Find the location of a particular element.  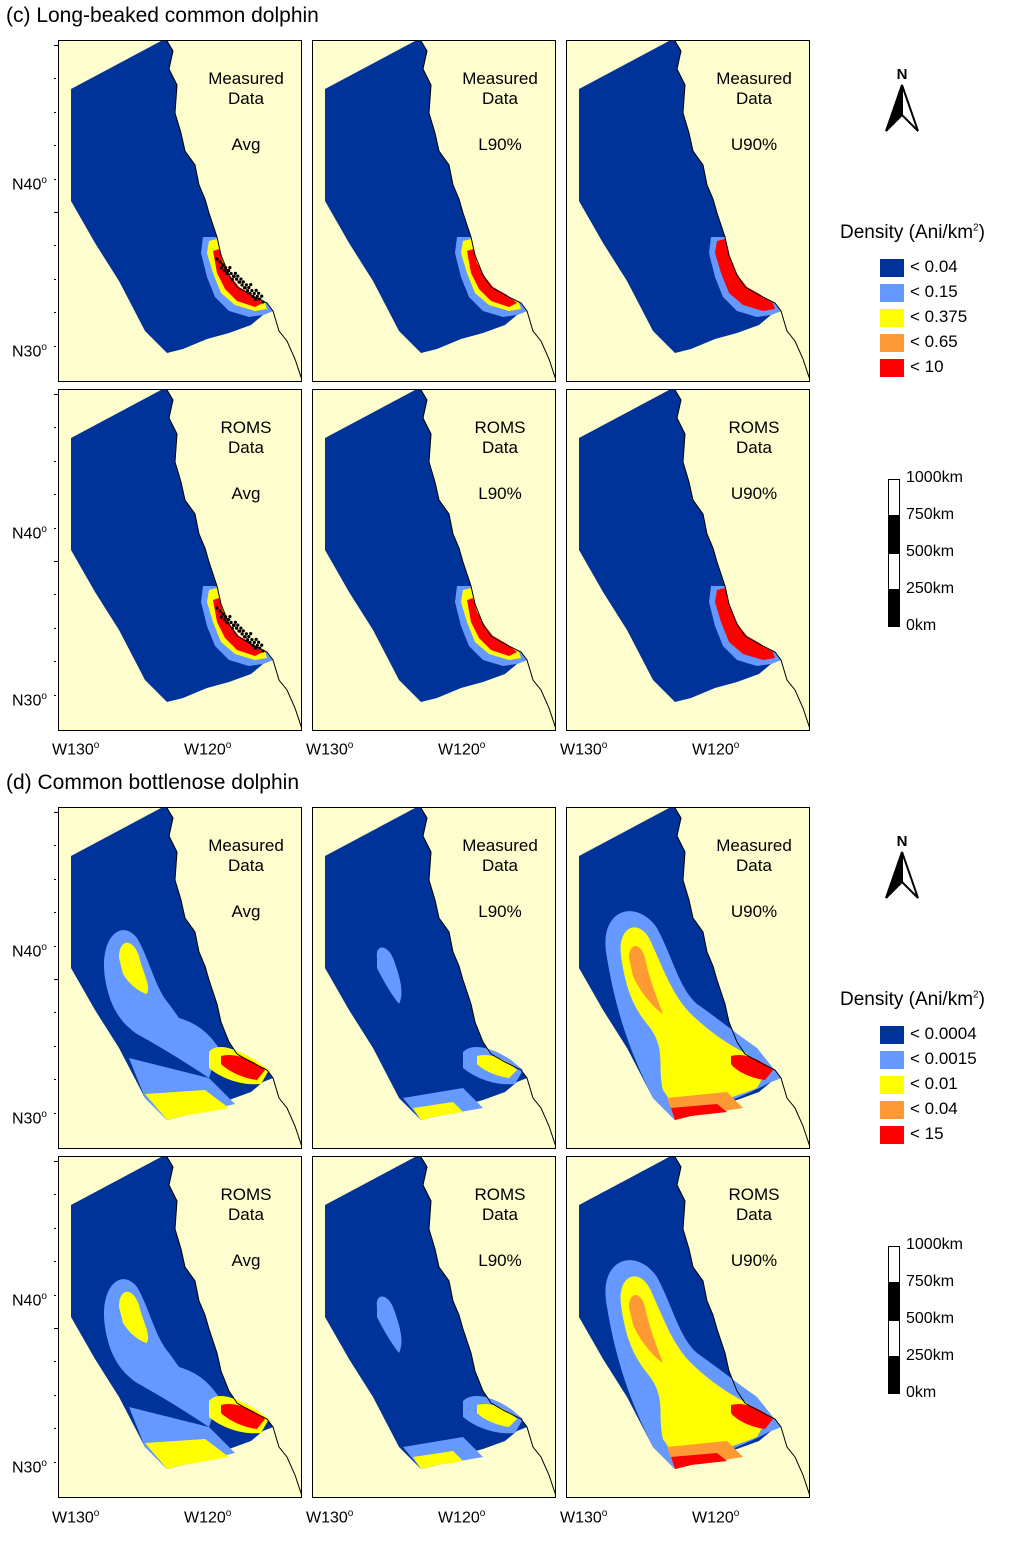

scale-label: 500km is located at coordinates (930, 551).